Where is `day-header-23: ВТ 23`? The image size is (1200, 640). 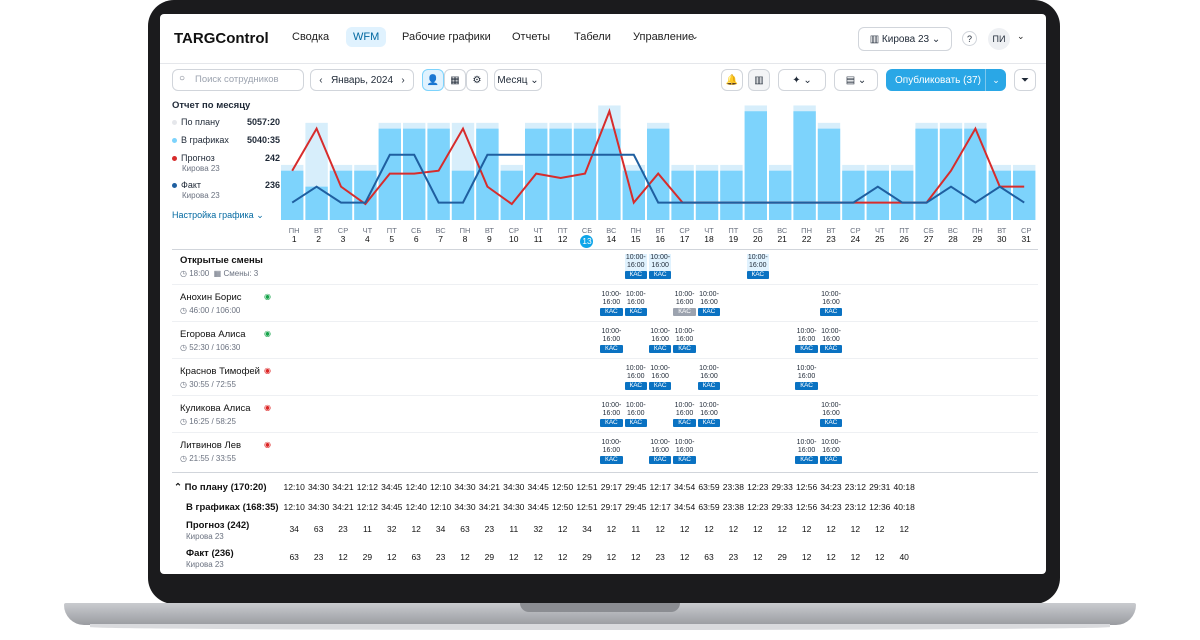
day-header-23: ВТ 23 is located at coordinates (831, 235).